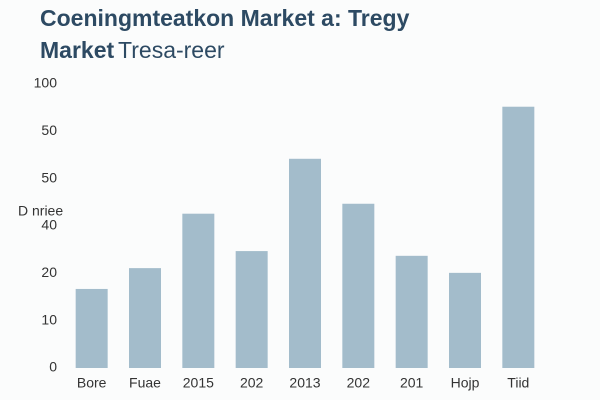 Image resolution: width=600 pixels, height=400 pixels. Describe the element at coordinates (465, 383) in the screenshot. I see `x-tick-label: Hojp` at that location.